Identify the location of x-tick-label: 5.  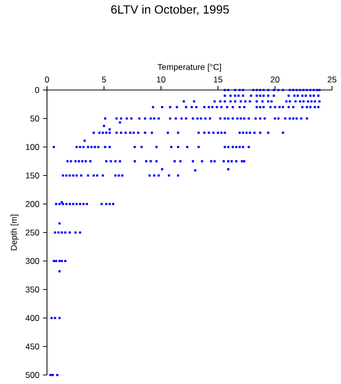
(104, 79).